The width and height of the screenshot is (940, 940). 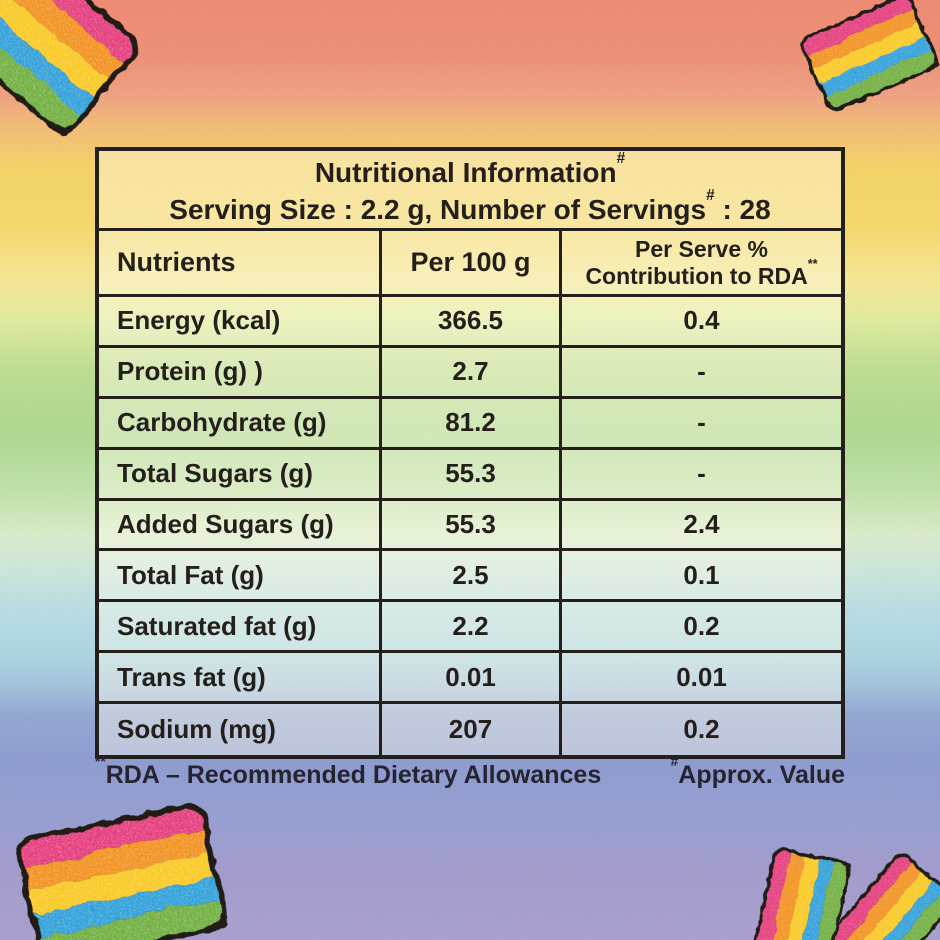 What do you see at coordinates (701, 264) in the screenshot?
I see `col-header-per-serve: Per Serve % Contribution to RDA**` at bounding box center [701, 264].